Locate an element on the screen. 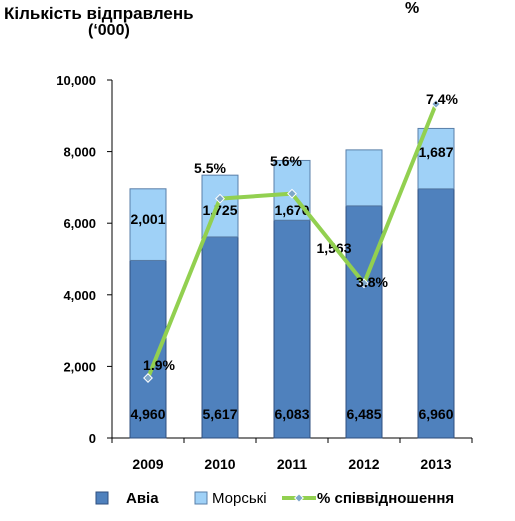 This screenshot has width=515, height=521. legend-marker-percent is located at coordinates (299, 498).